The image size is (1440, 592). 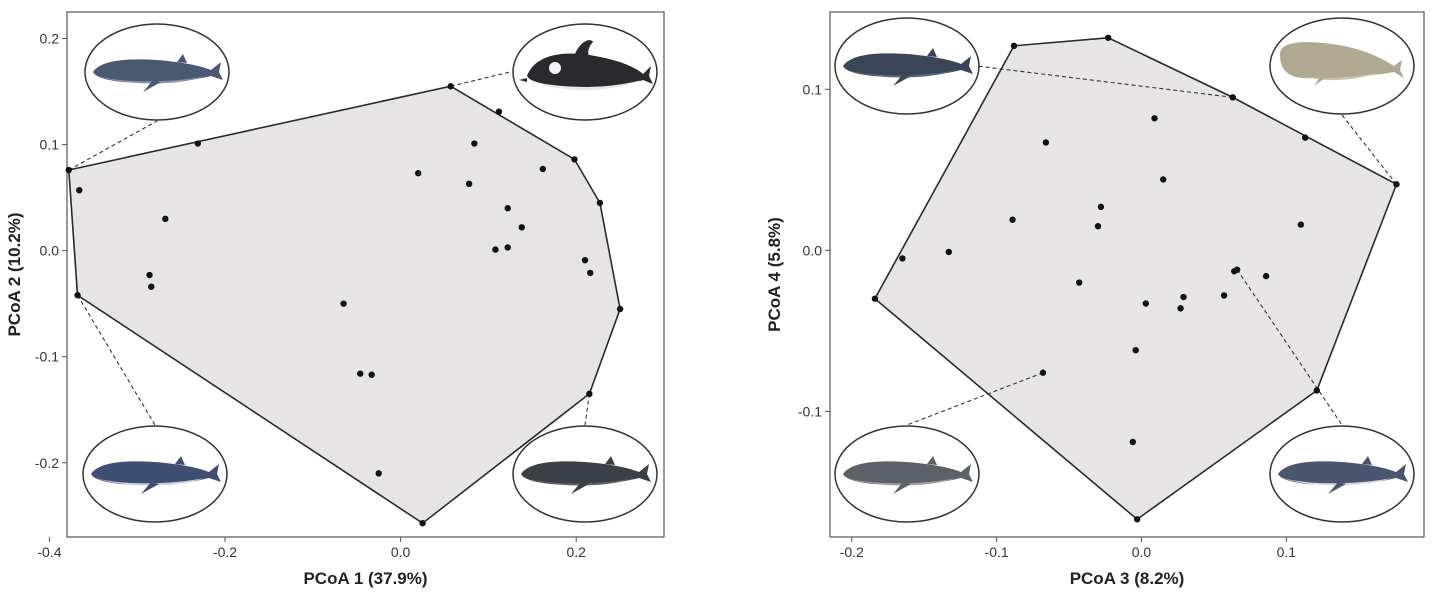 I want to click on beaked-whale-icon, so click(x=585, y=474).